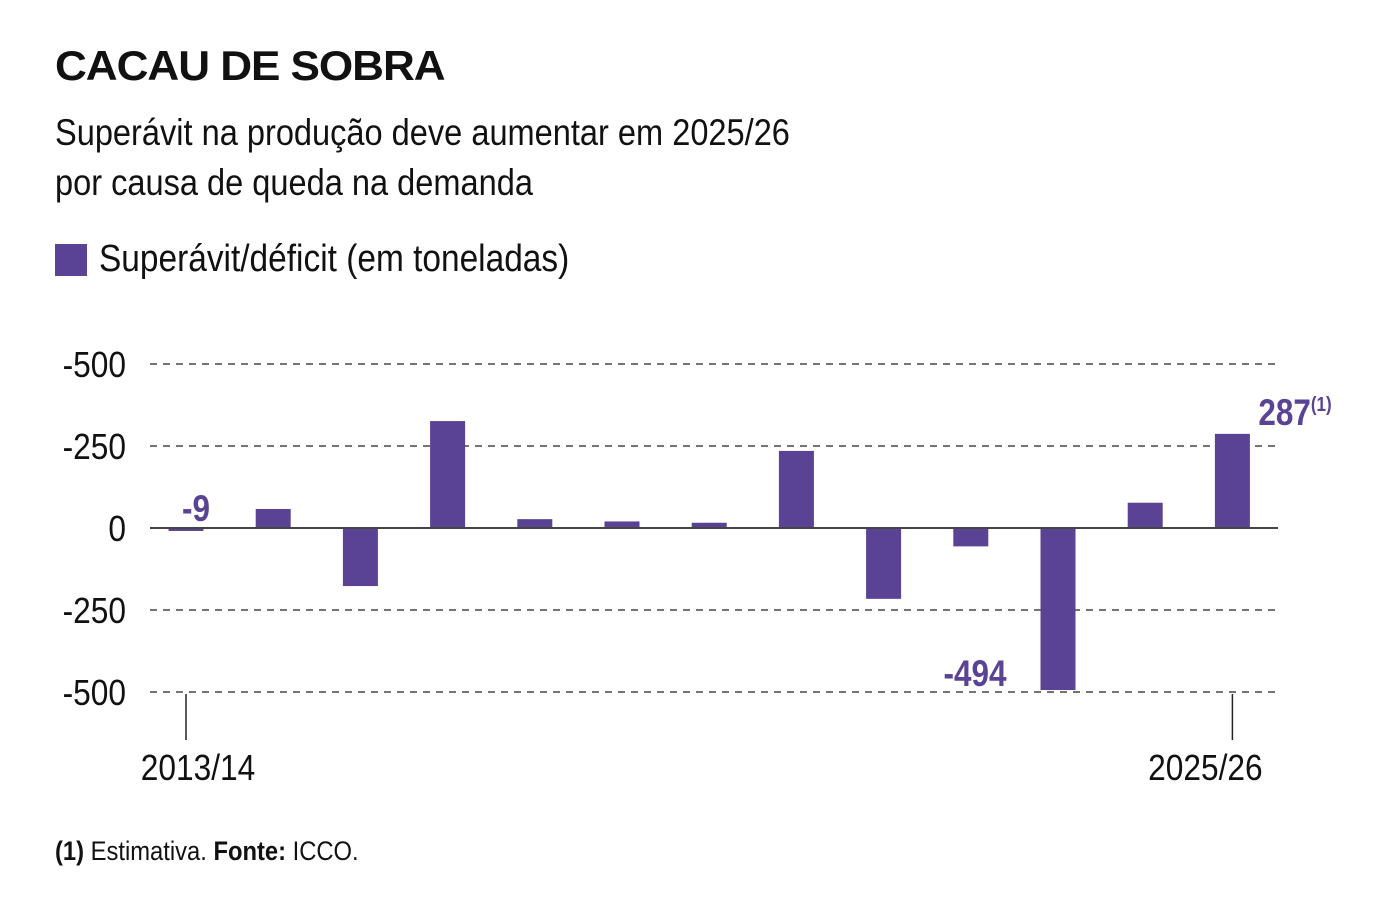 This screenshot has height=920, width=1380. I want to click on data-label-superscript: (1), so click(1321, 404).